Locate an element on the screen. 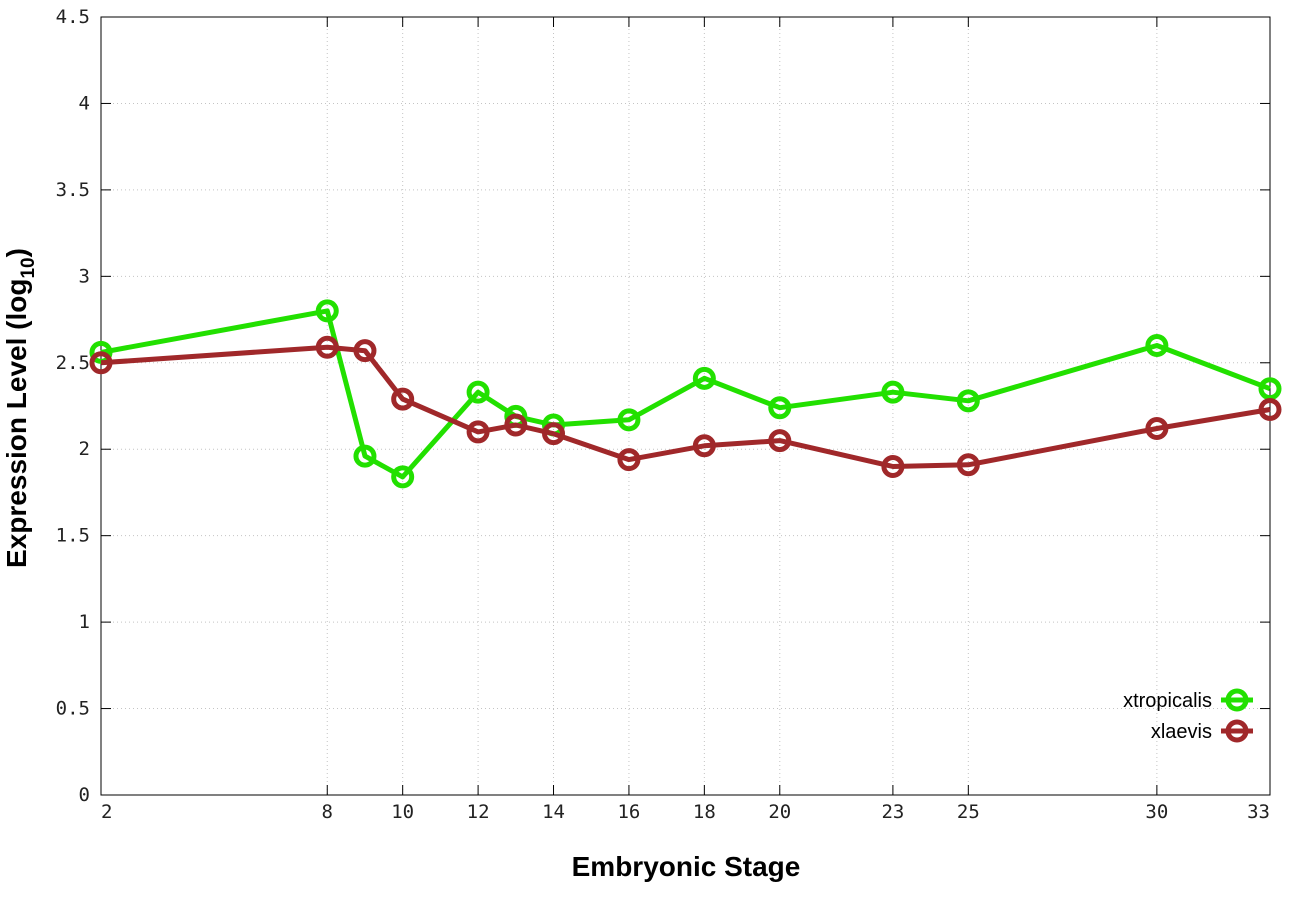  y-axis-title-close: ) is located at coordinates (16, 252).